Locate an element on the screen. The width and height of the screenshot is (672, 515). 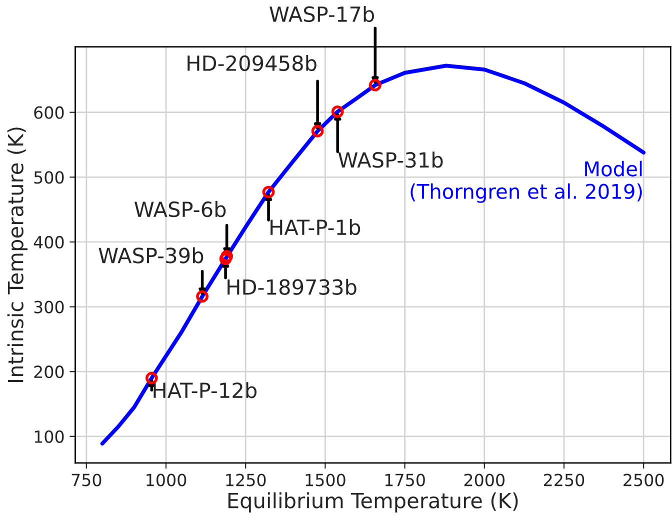
y-tick-label: 200 is located at coordinates (49, 372).